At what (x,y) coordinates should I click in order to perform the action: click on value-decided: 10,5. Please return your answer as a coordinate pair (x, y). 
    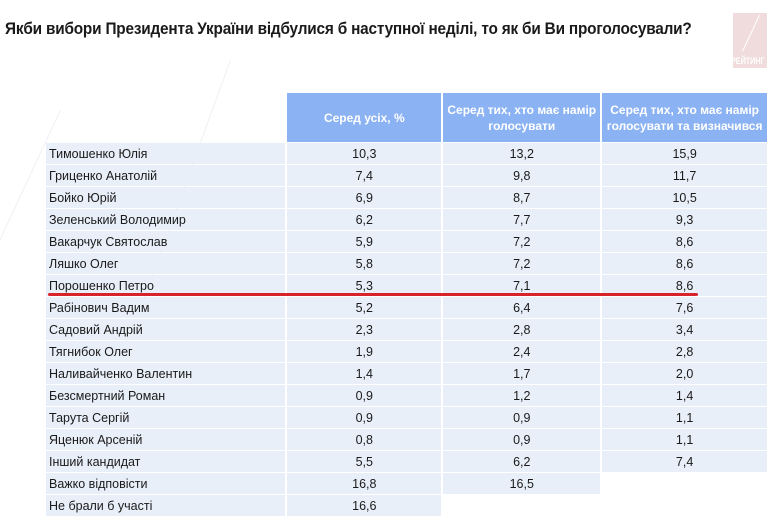
    Looking at the image, I should click on (684, 197).